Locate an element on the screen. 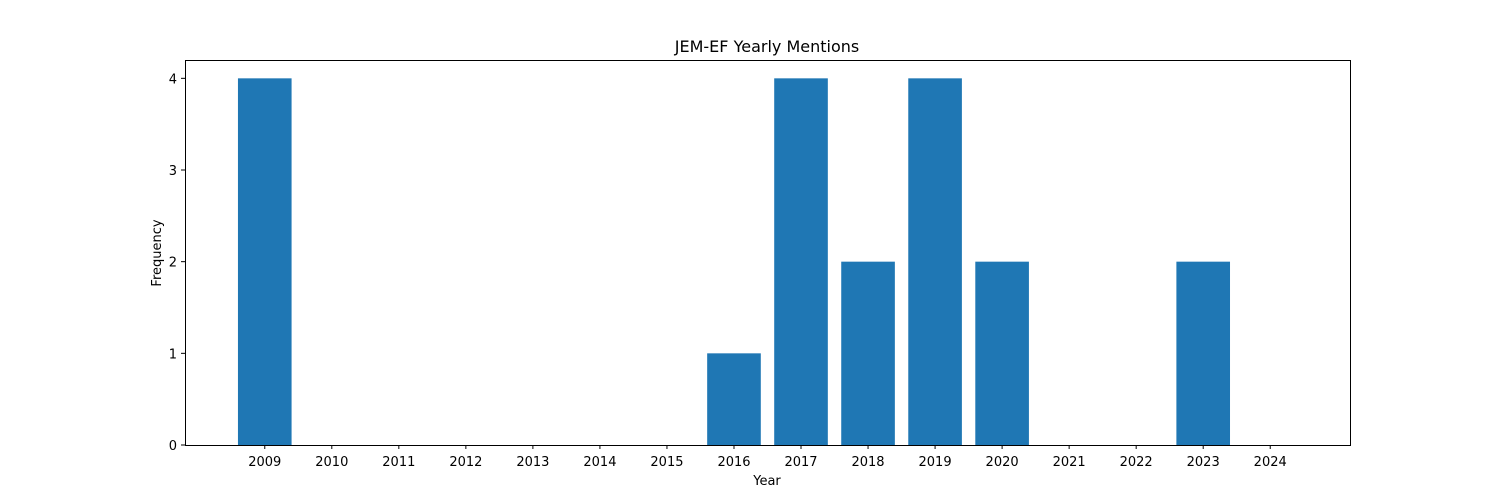  y-tick-label-3: 3 is located at coordinates (173, 171).